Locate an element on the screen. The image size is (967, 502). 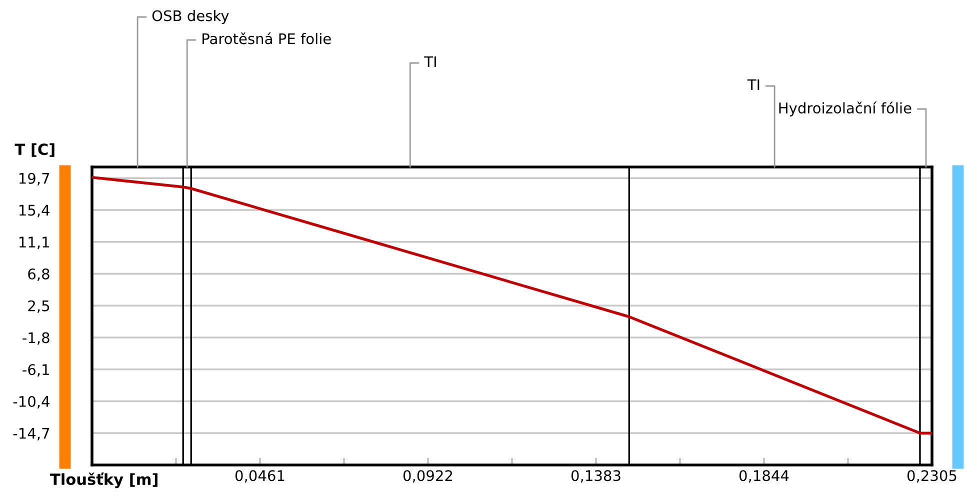
y-tick-label: -10,4 is located at coordinates (31, 402).